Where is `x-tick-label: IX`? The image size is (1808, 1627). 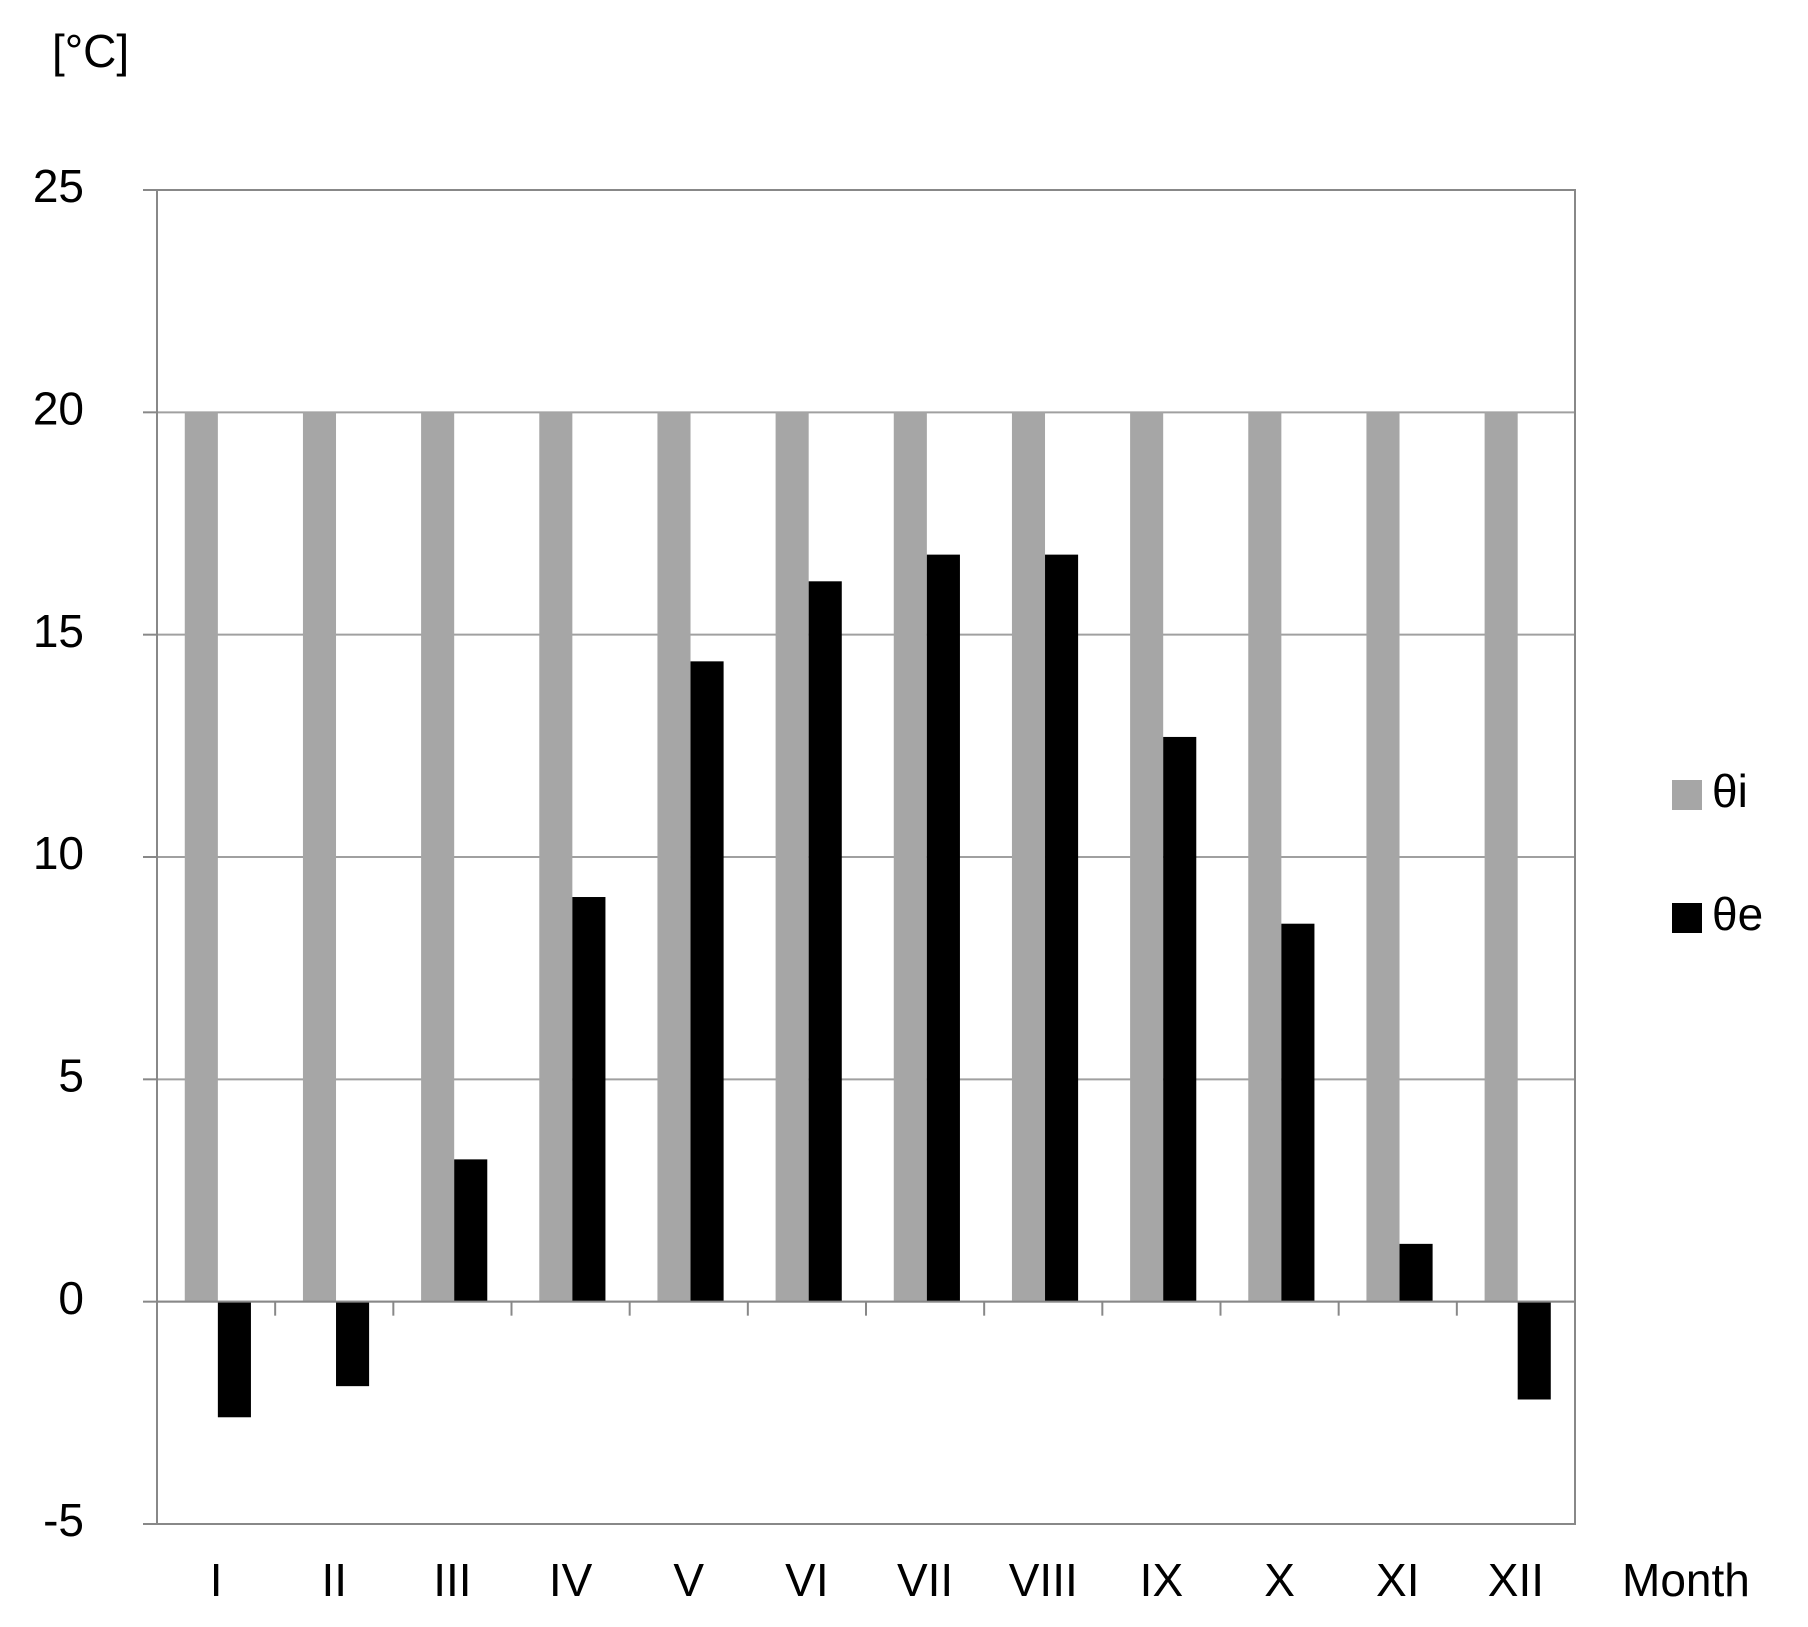
x-tick-label: IX is located at coordinates (1161, 1580).